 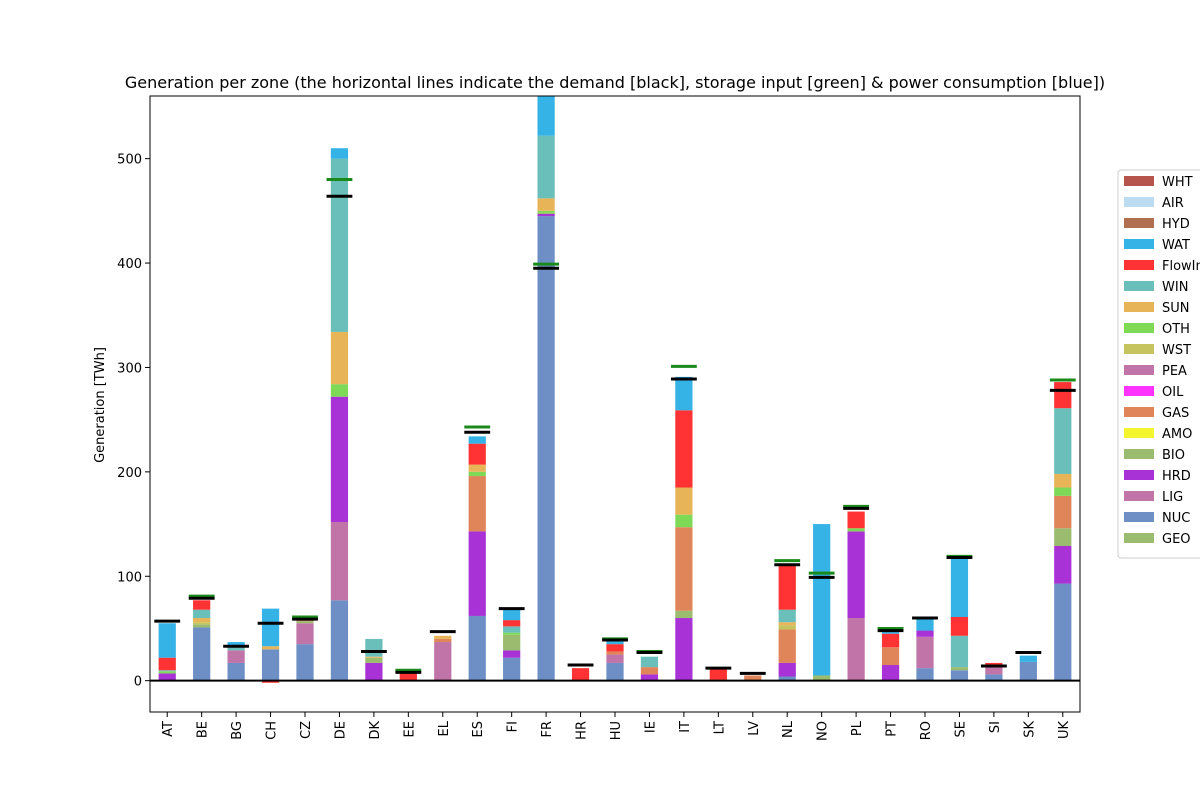 What do you see at coordinates (615, 653) in the screenshot?
I see `bar-segment-HU-GAS` at bounding box center [615, 653].